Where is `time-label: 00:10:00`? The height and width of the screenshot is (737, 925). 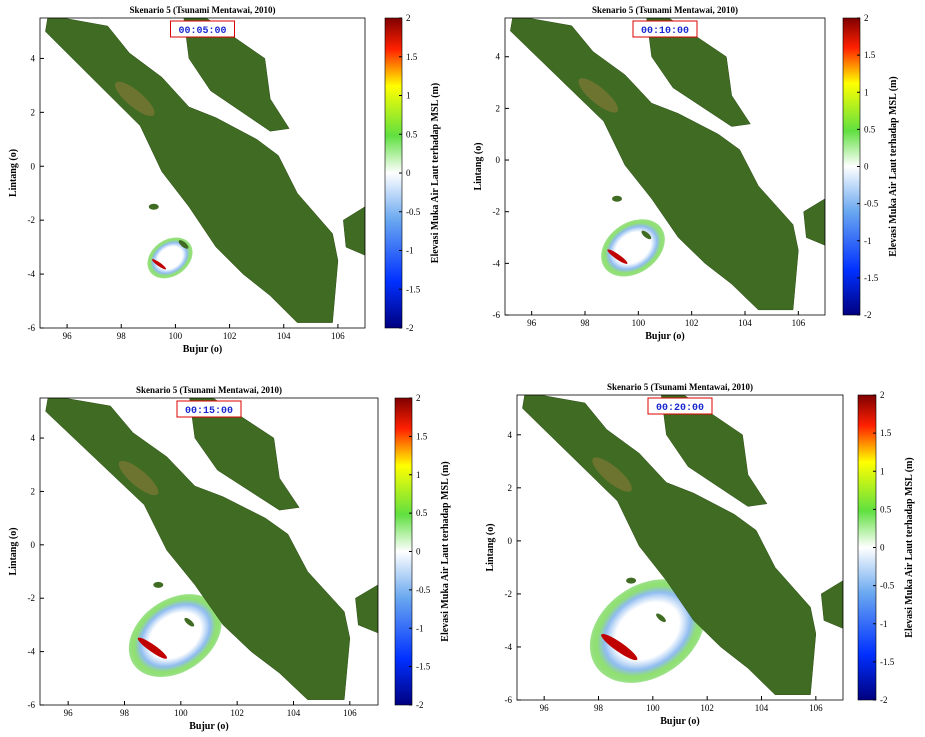 time-label: 00:10:00 is located at coordinates (665, 31).